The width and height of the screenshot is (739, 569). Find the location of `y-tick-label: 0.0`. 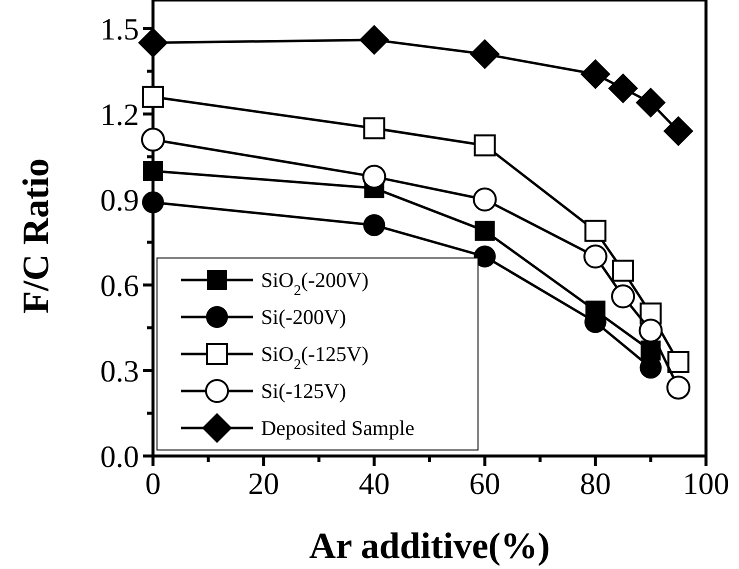

y-tick-label: 0.0 is located at coordinates (119, 456).